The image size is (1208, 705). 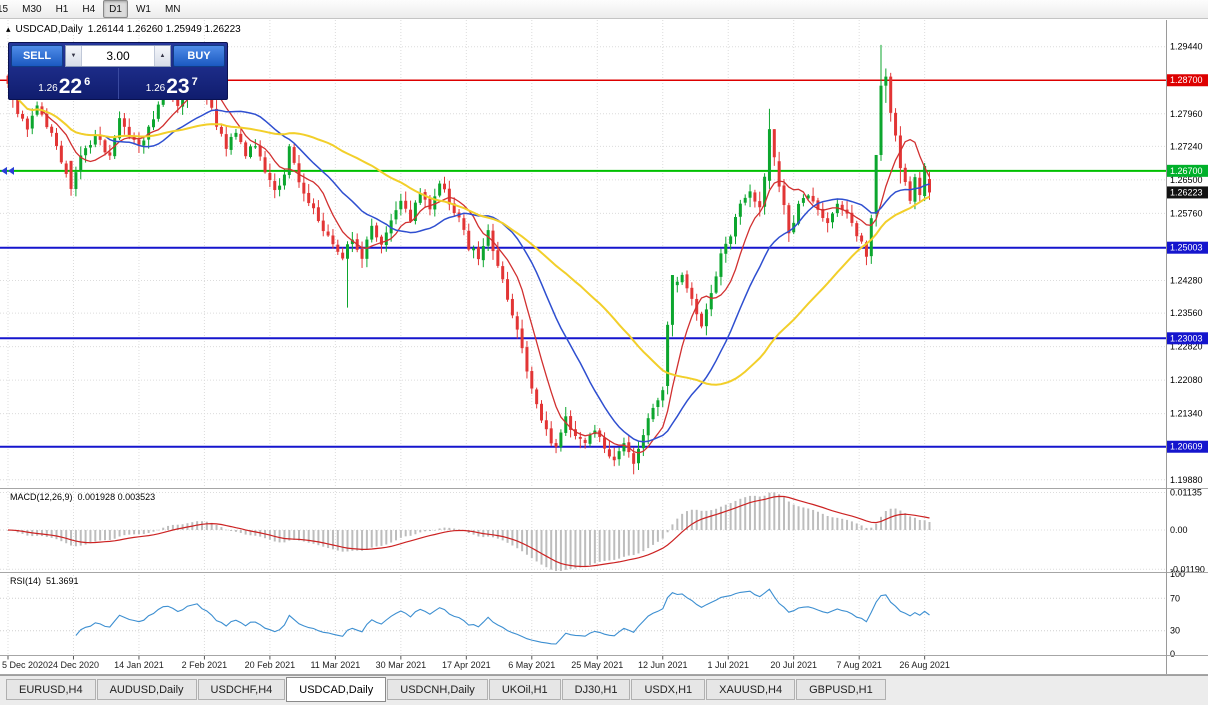 I want to click on chart-ohlc-values: 1.26144 1.26260 1.25949 1.26223, so click(x=164, y=29).